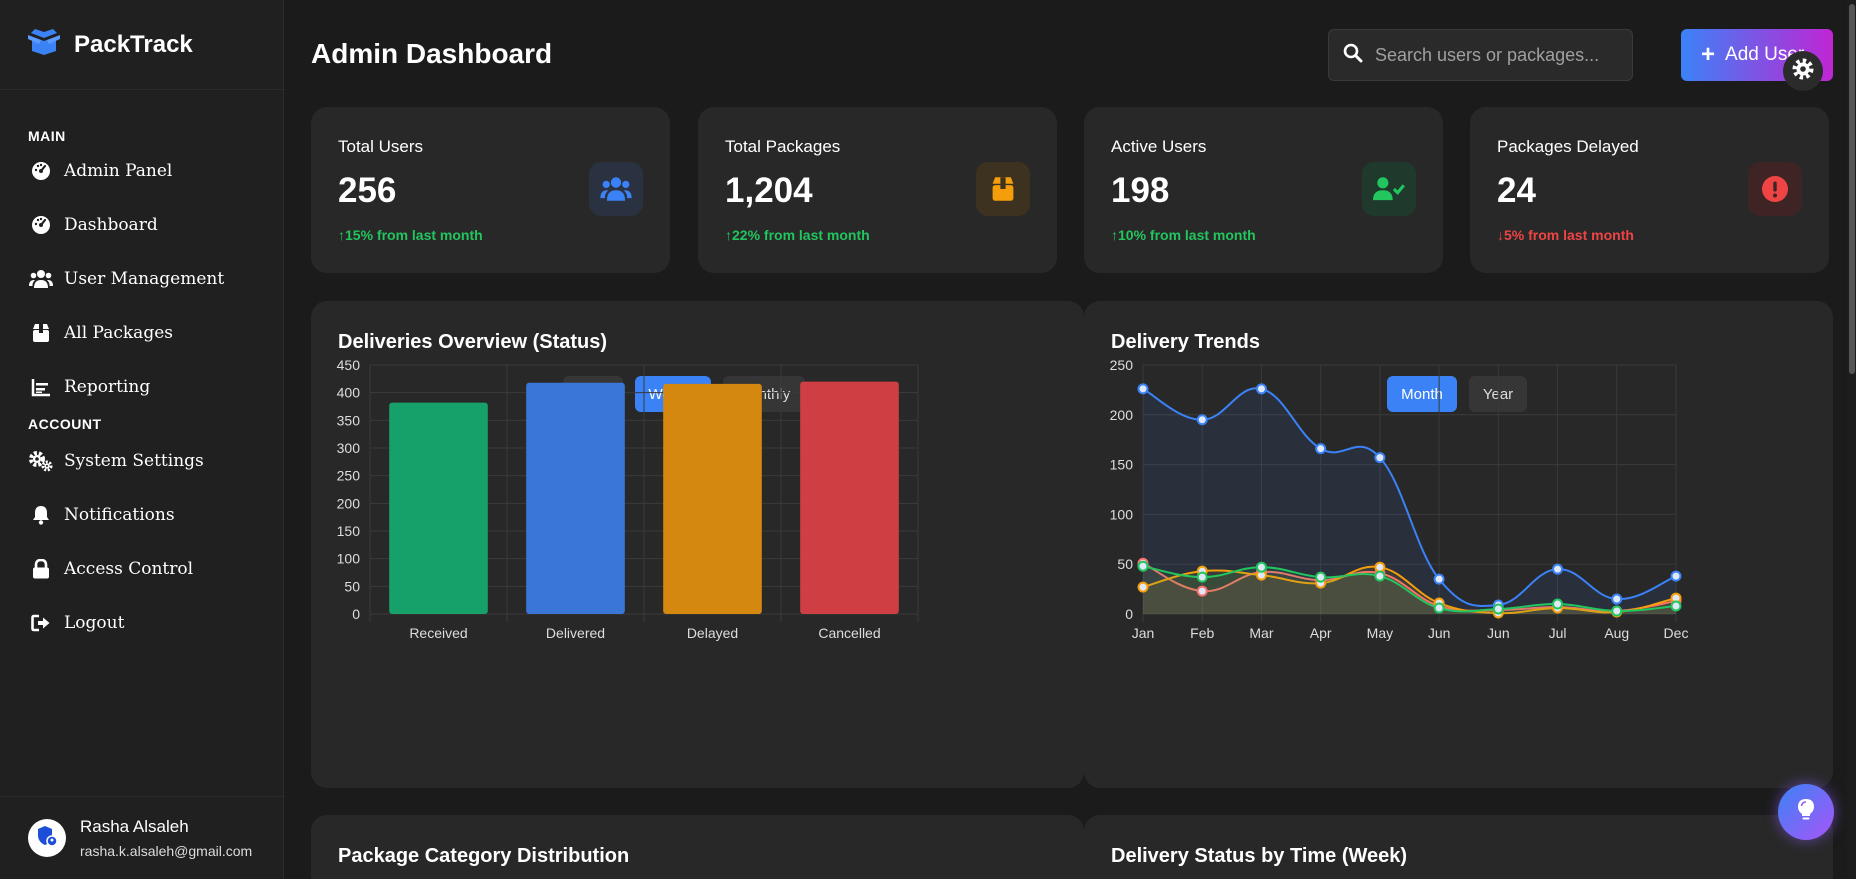 This screenshot has height=879, width=1856. I want to click on lightbulb-icon, so click(1806, 812).